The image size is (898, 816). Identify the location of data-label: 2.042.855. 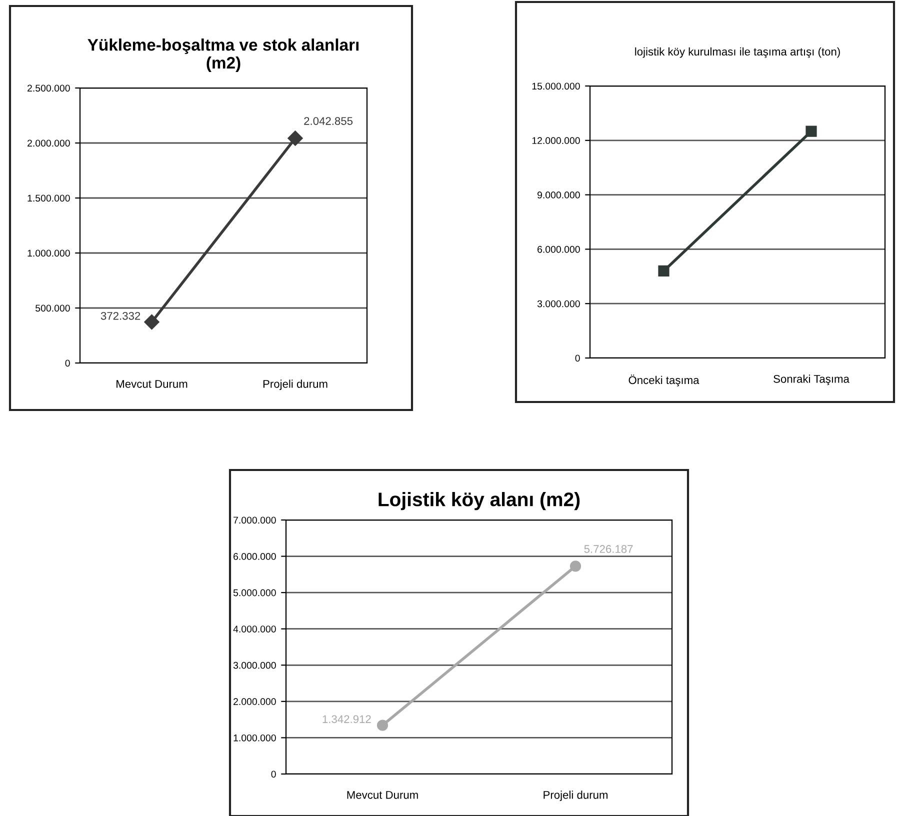
(328, 121).